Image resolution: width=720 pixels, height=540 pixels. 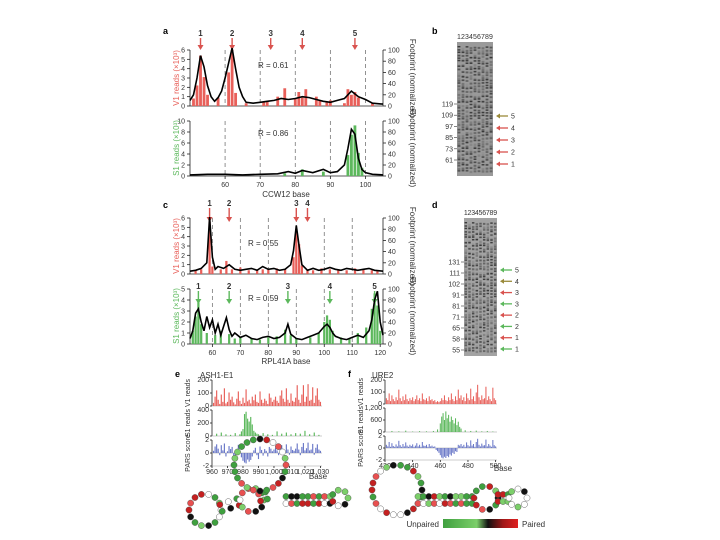 What do you see at coordinates (363, 271) in the screenshot?
I see `panel-c-v1-bar` at bounding box center [363, 271].